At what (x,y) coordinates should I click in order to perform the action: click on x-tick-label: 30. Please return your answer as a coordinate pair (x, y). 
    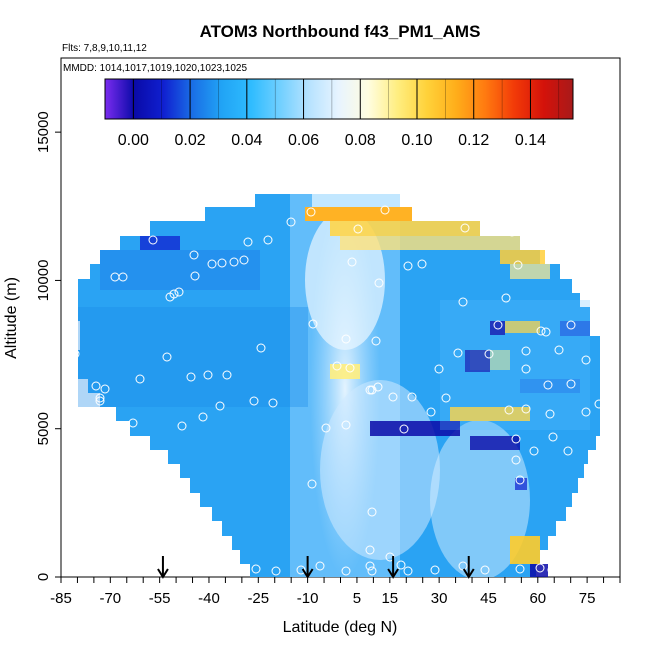
    Looking at the image, I should click on (439, 598).